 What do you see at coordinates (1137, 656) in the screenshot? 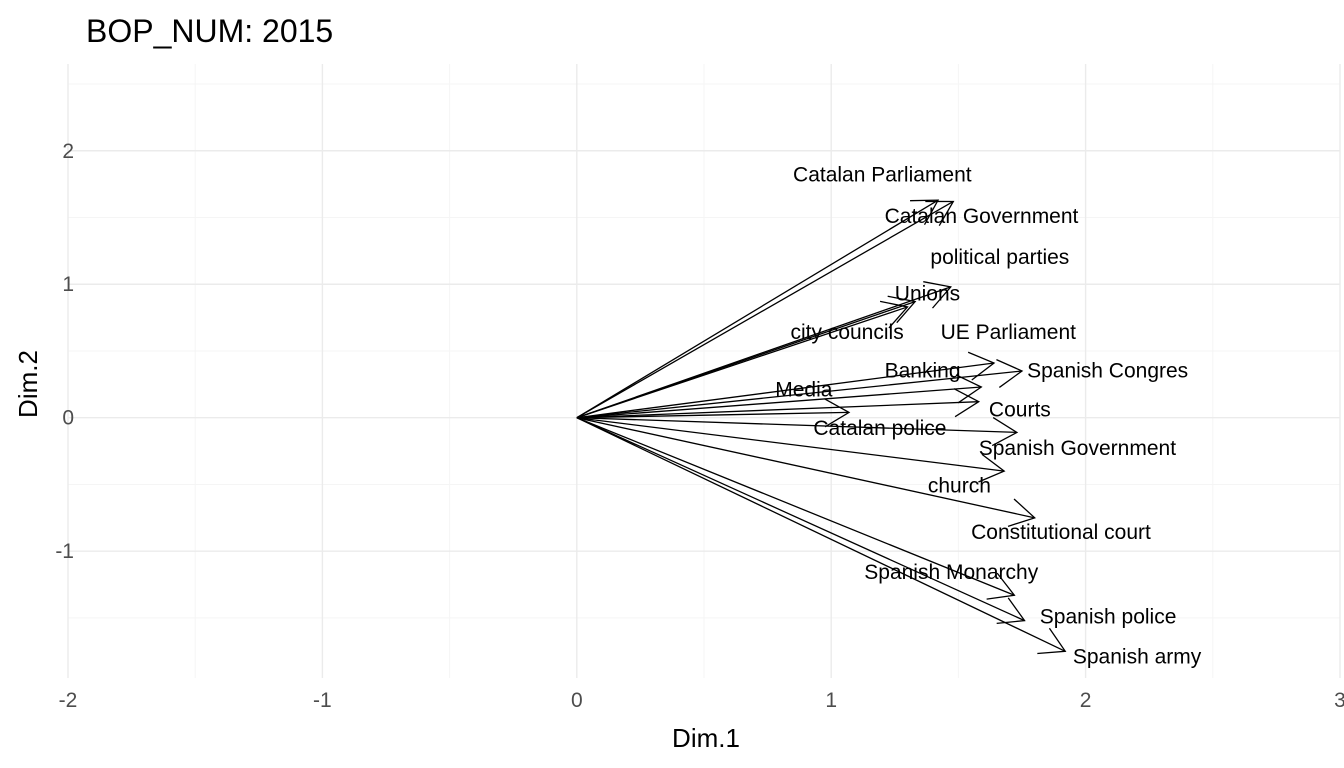
I see `vector-label: Spanish army` at bounding box center [1137, 656].